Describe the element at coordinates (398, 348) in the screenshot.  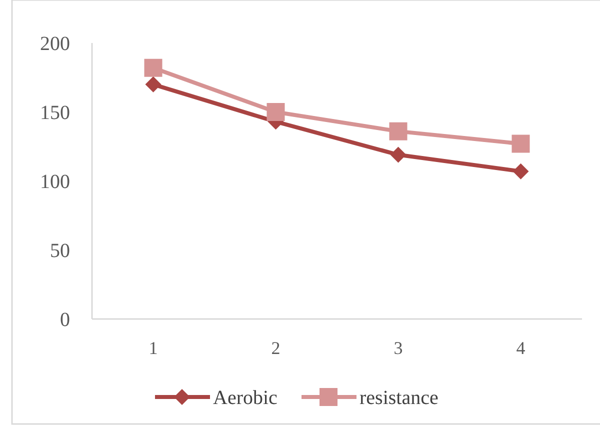
I see `x-tick-label: 3` at that location.